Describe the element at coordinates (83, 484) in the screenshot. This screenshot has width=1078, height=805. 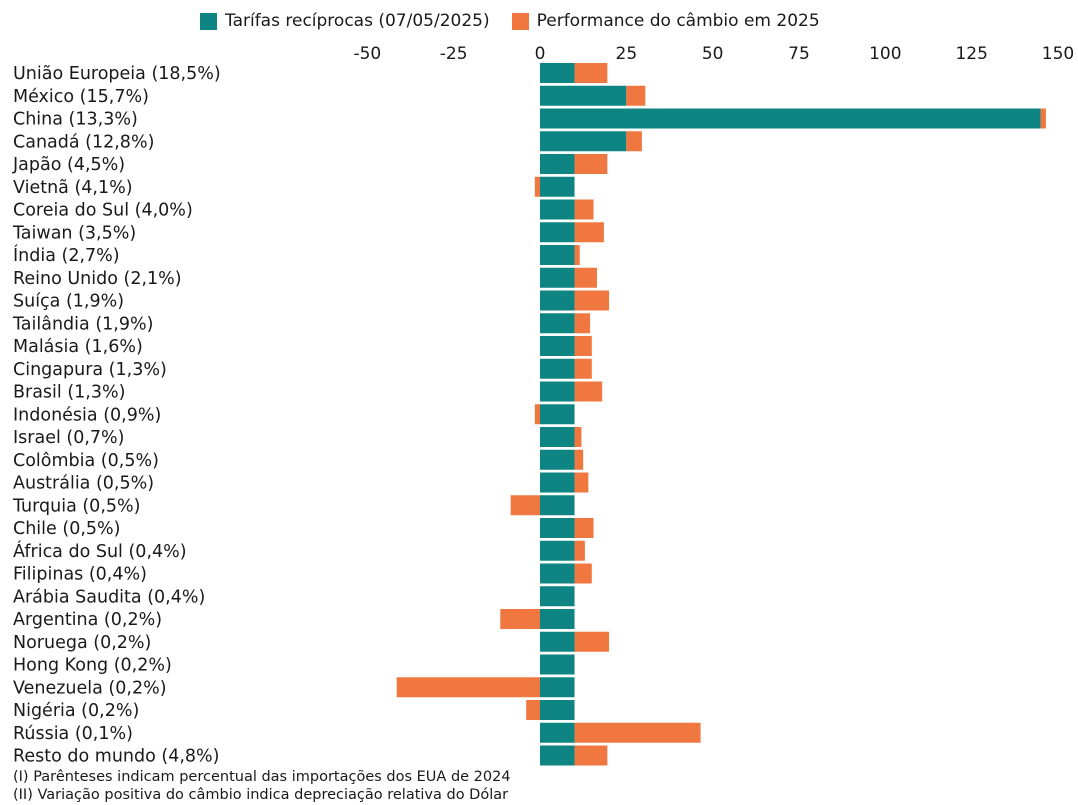
I see `category-label: Austrália (0,5%)` at that location.